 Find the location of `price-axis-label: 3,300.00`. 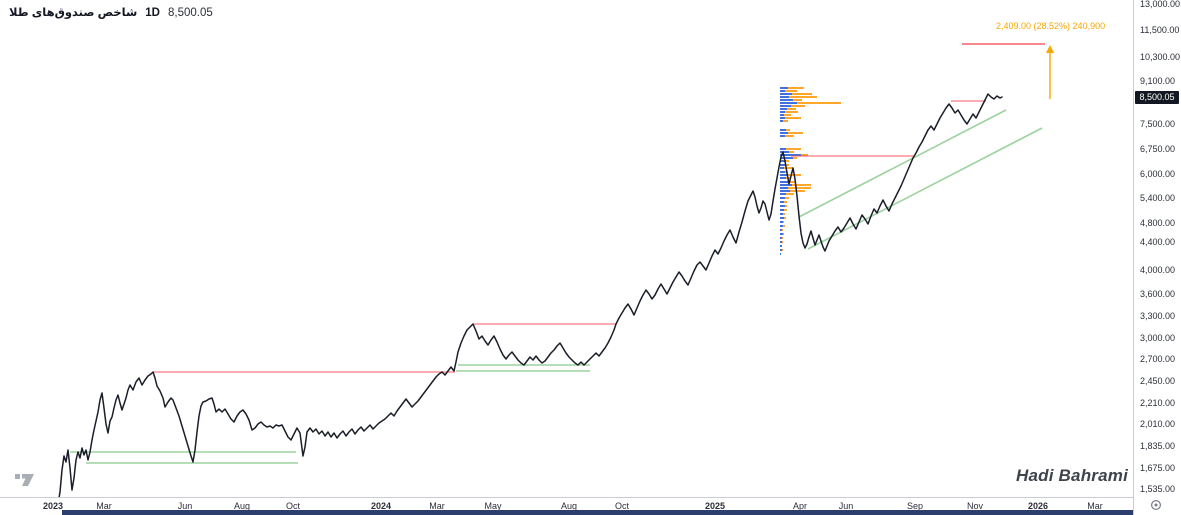

price-axis-label: 3,300.00 is located at coordinates (1158, 316).